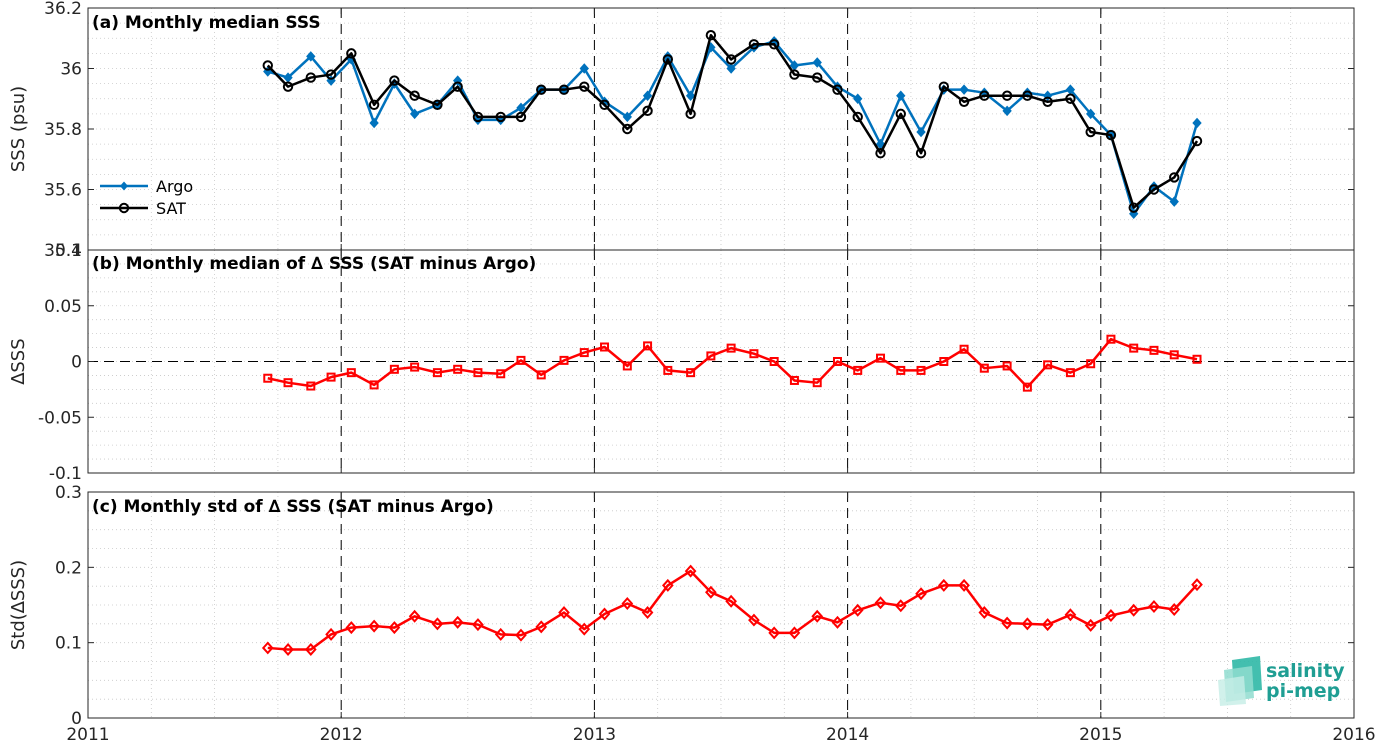  Describe the element at coordinates (594, 735) in the screenshot. I see `x-tick-label: 2013` at that location.